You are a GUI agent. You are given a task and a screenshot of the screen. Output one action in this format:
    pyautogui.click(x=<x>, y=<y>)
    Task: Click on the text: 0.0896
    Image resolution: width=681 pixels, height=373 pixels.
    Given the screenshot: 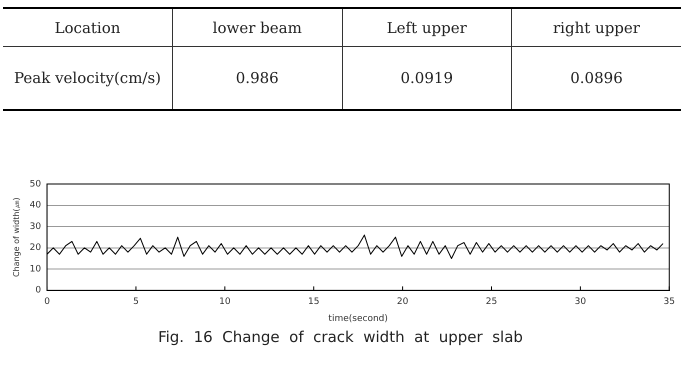 What is the action you would take?
    pyautogui.click(x=596, y=78)
    